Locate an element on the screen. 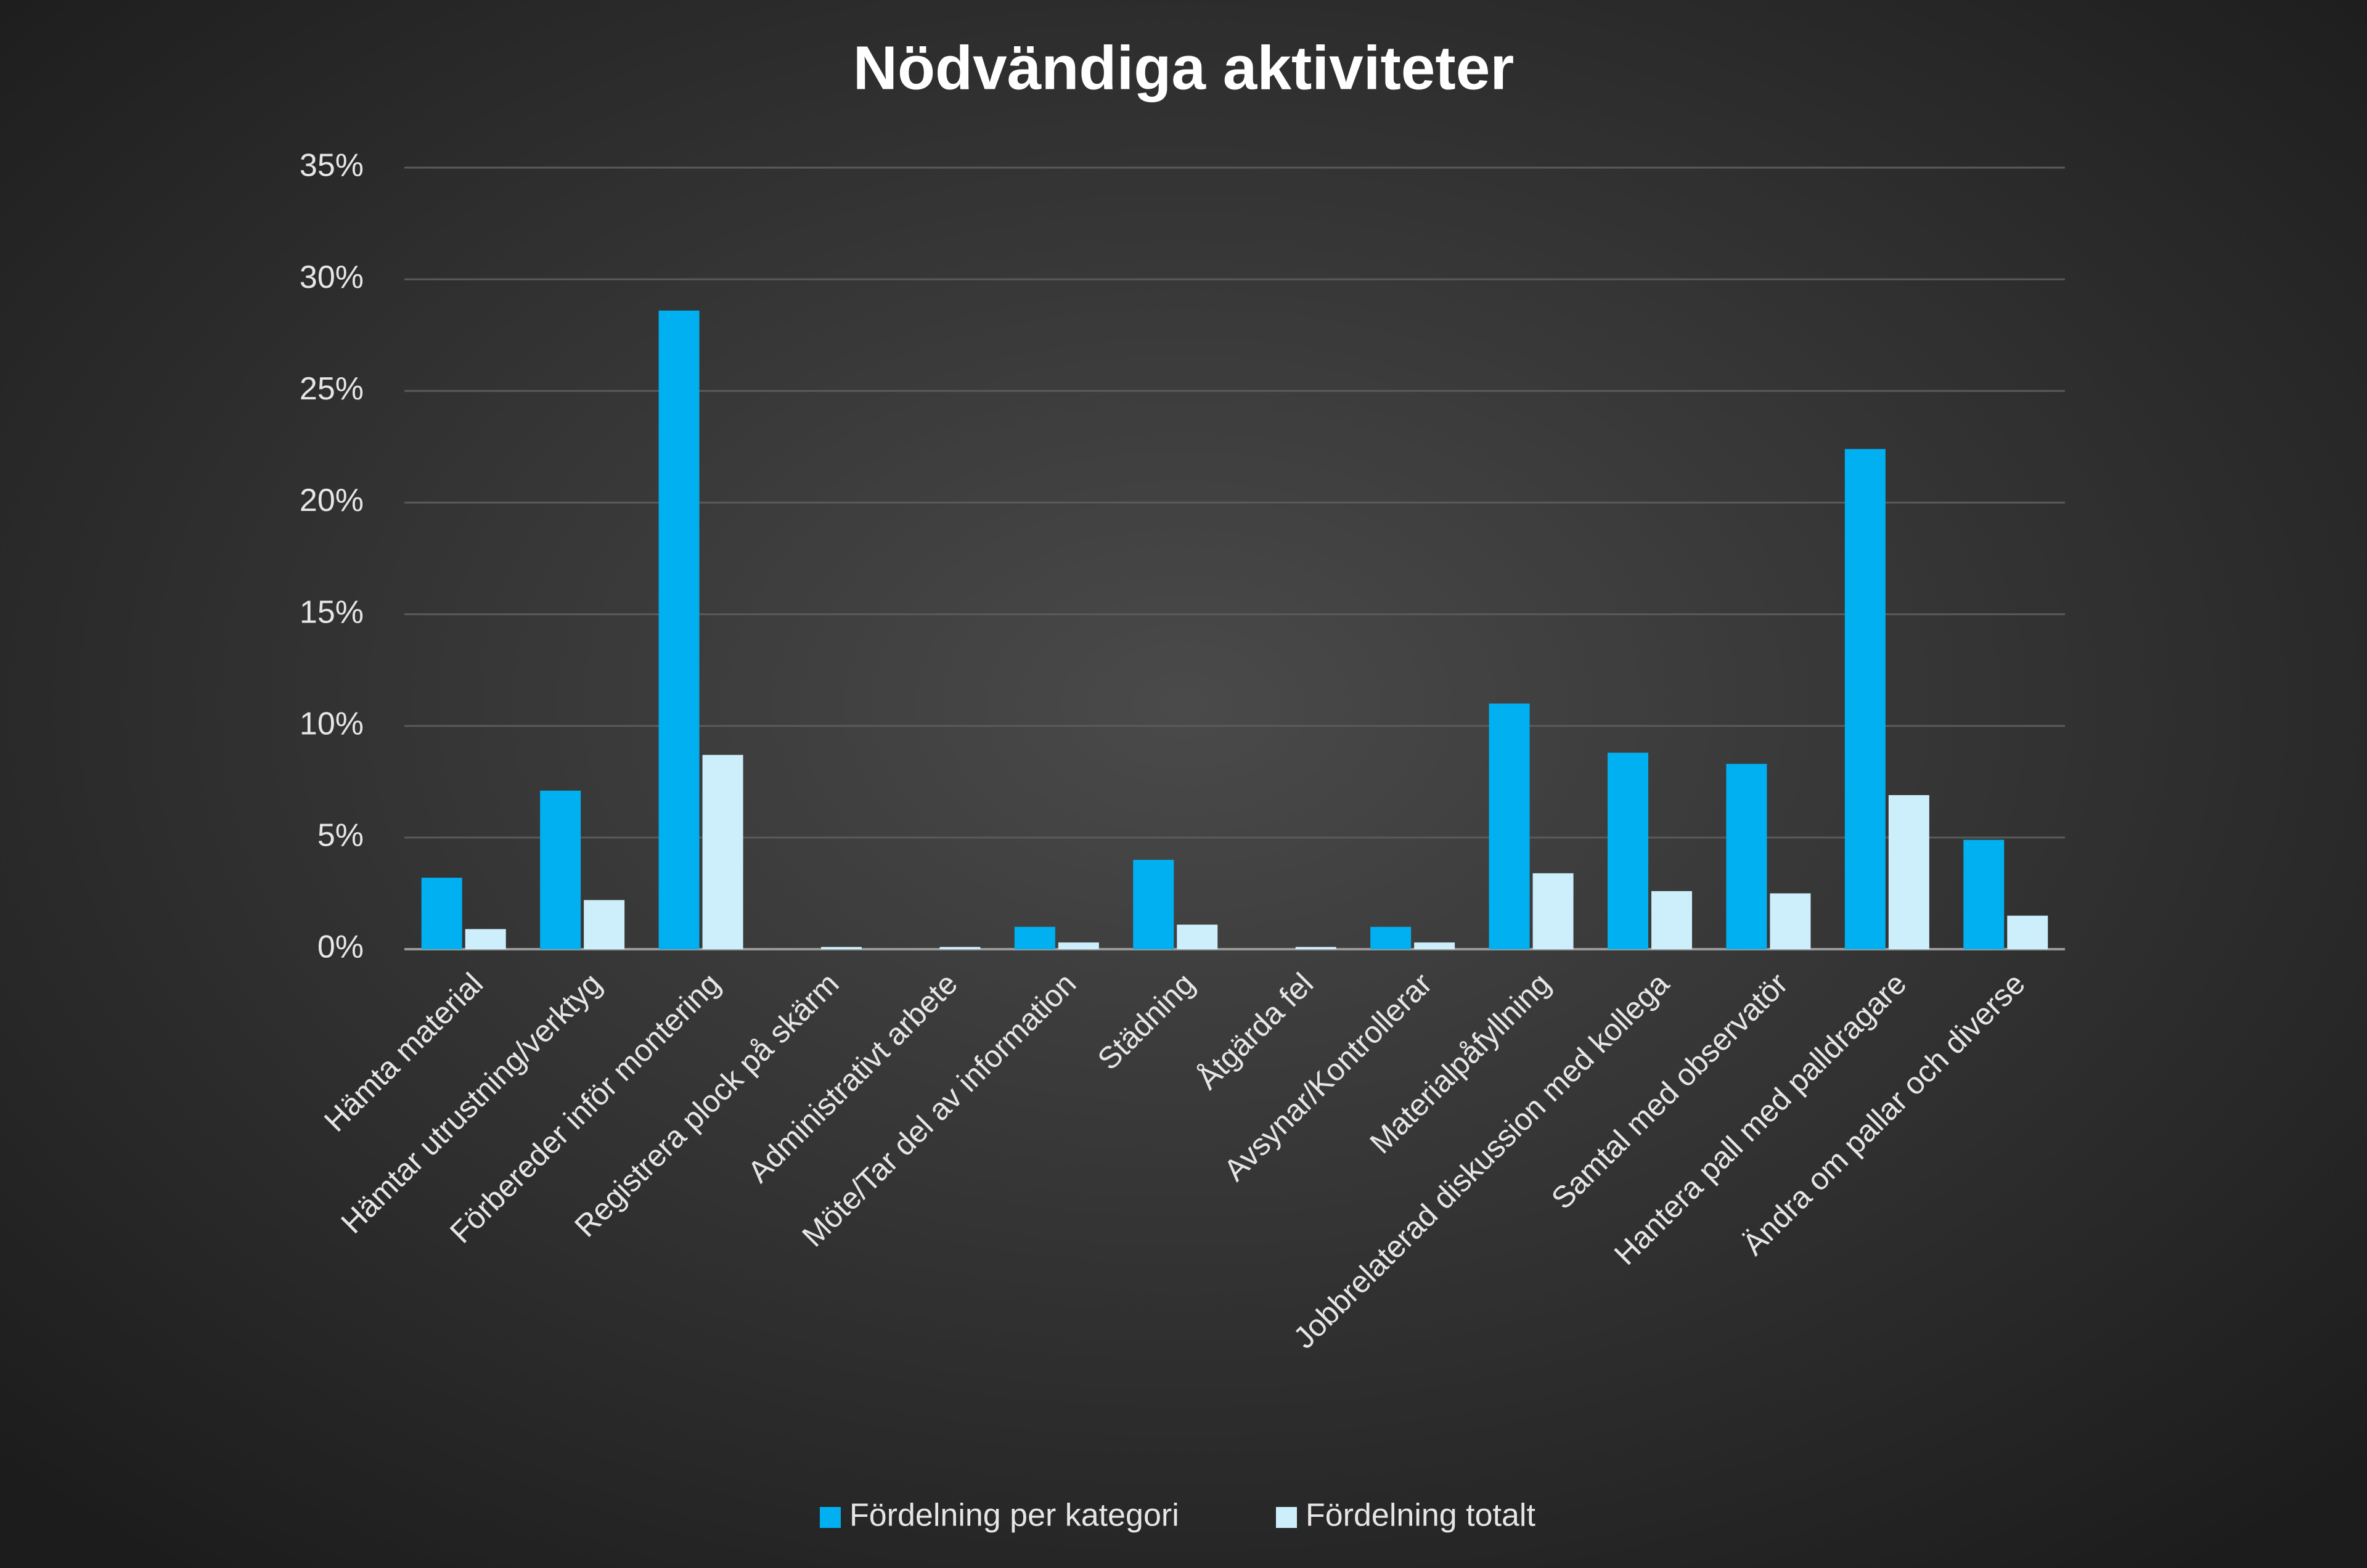 The image size is (2367, 1568). y-tick-label: 10% is located at coordinates (332, 723).